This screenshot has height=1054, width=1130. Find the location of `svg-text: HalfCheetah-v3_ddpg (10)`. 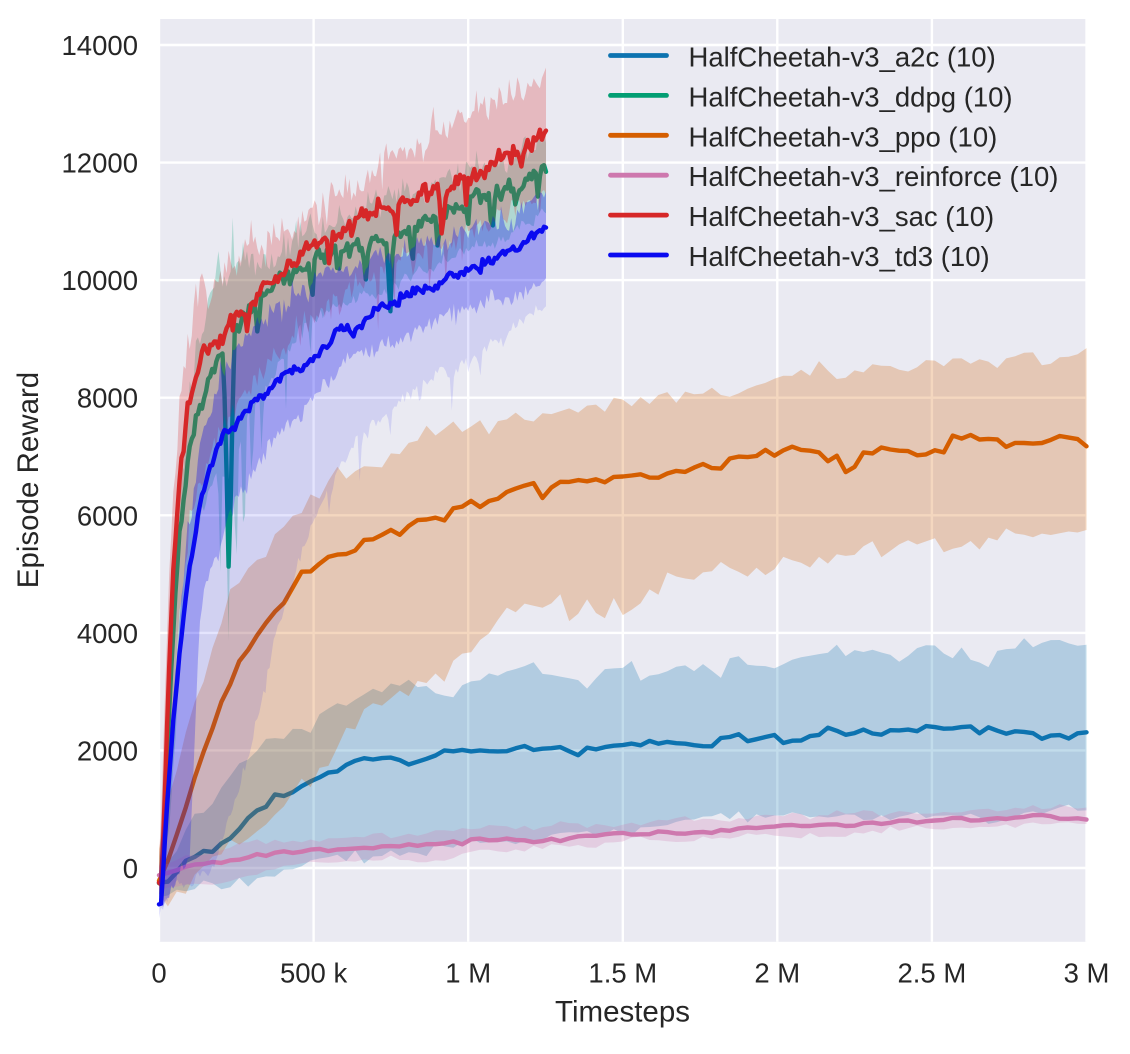

svg-text: HalfCheetah-v3_ddpg (10) is located at coordinates (851, 96).